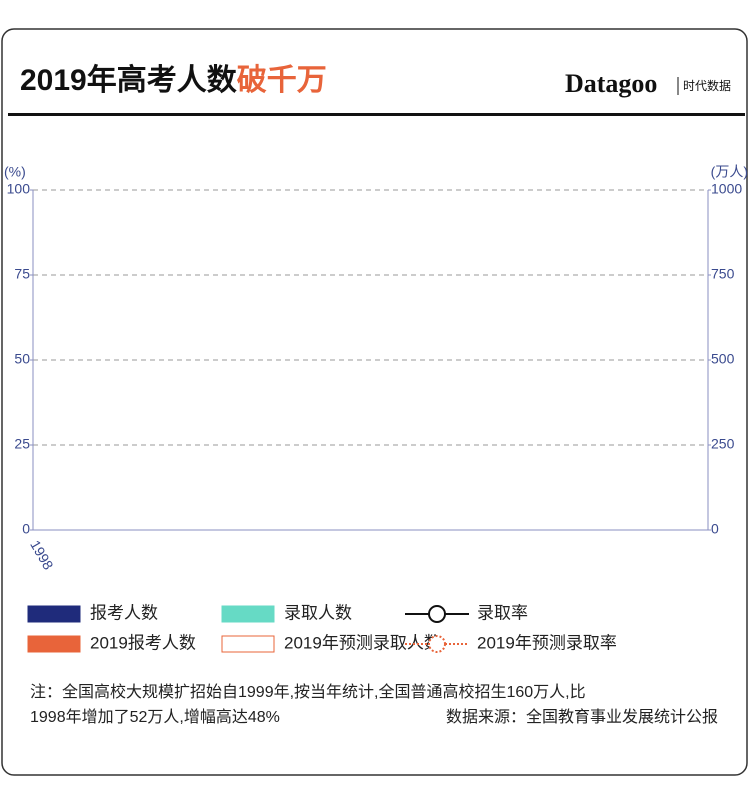 Image resolution: width=750 pixels, height=796 pixels. What do you see at coordinates (547, 642) in the screenshot?
I see `legend-label: 2019年预测录取率` at bounding box center [547, 642].